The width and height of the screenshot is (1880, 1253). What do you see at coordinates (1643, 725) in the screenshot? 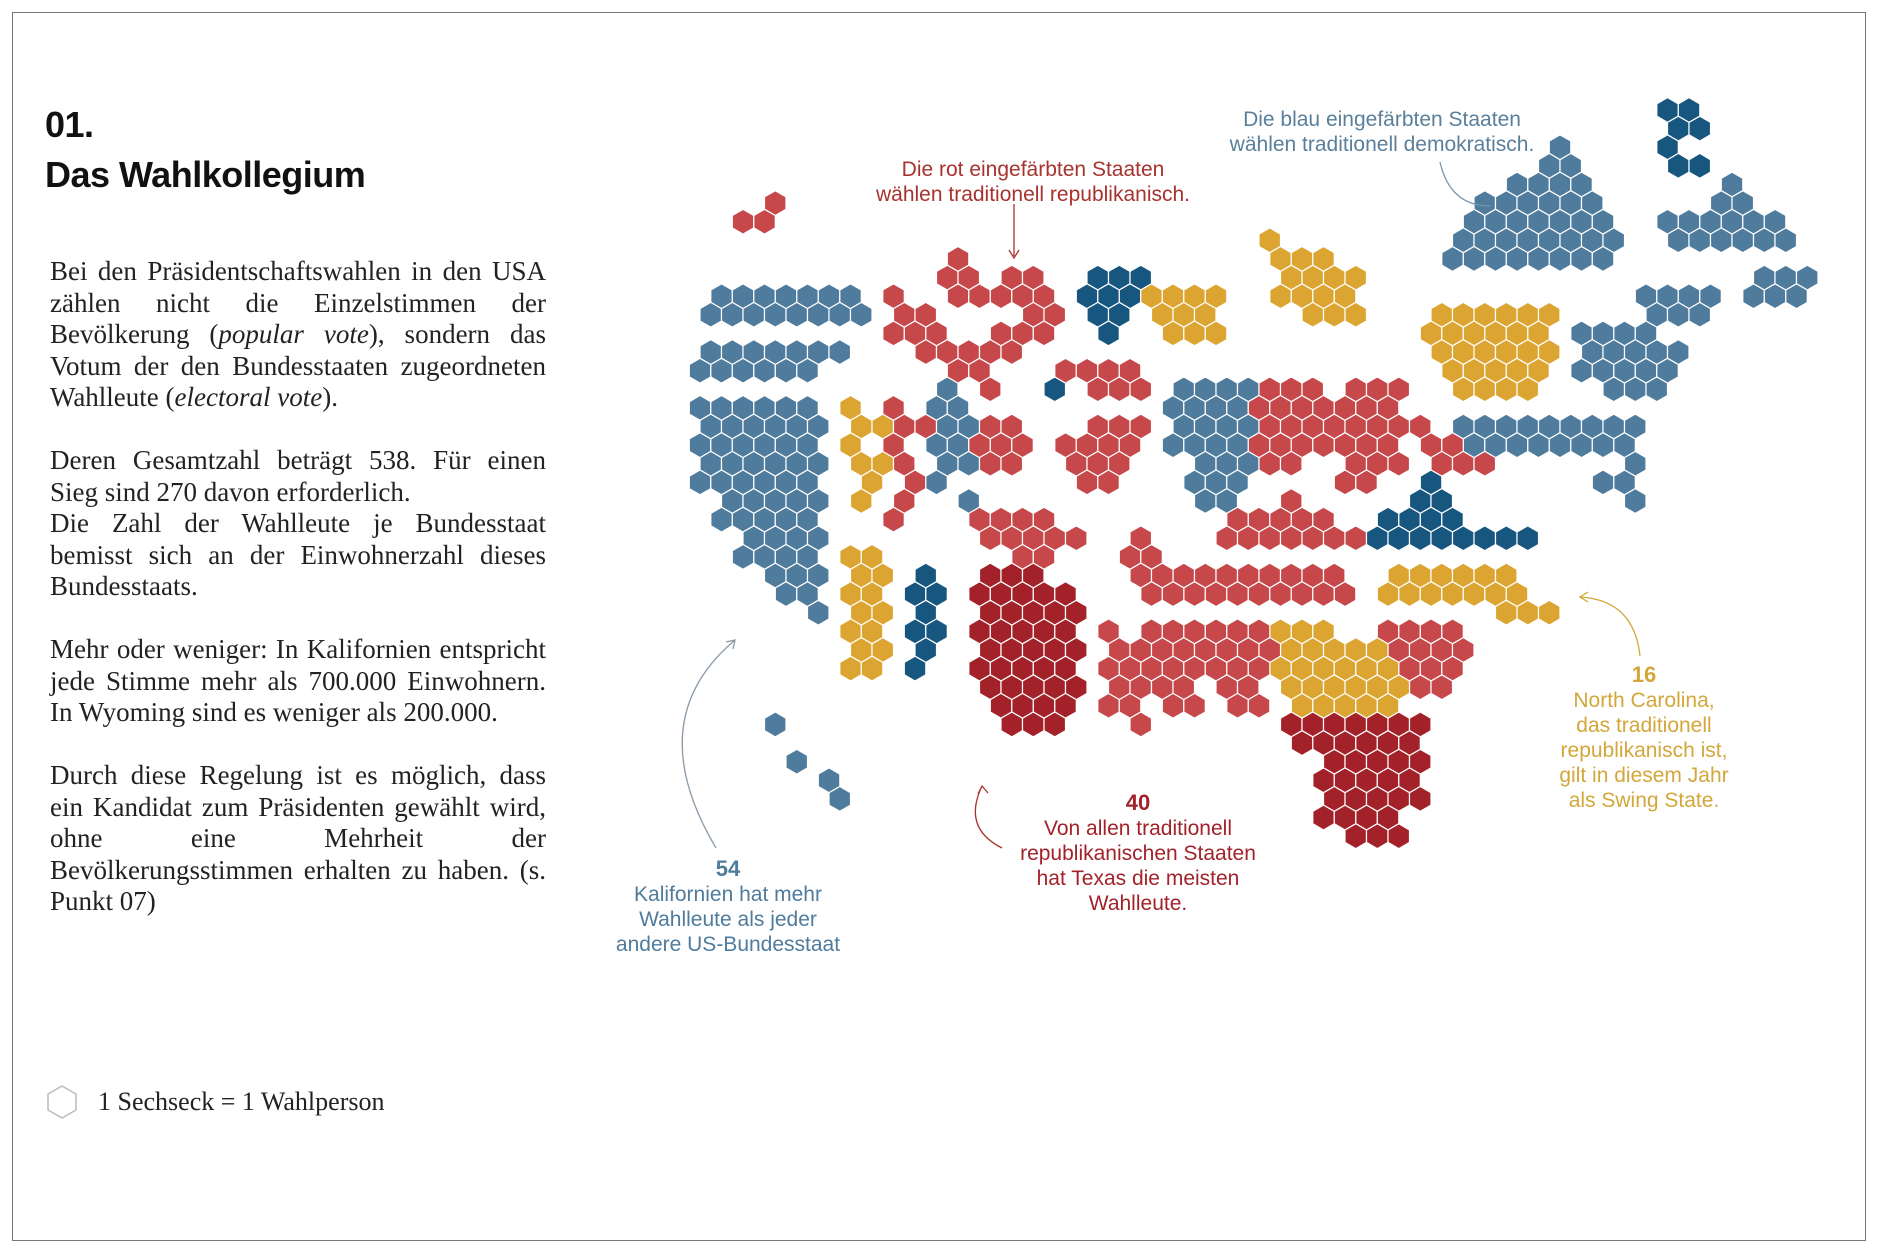
I see `note-line: das traditionell` at bounding box center [1643, 725].